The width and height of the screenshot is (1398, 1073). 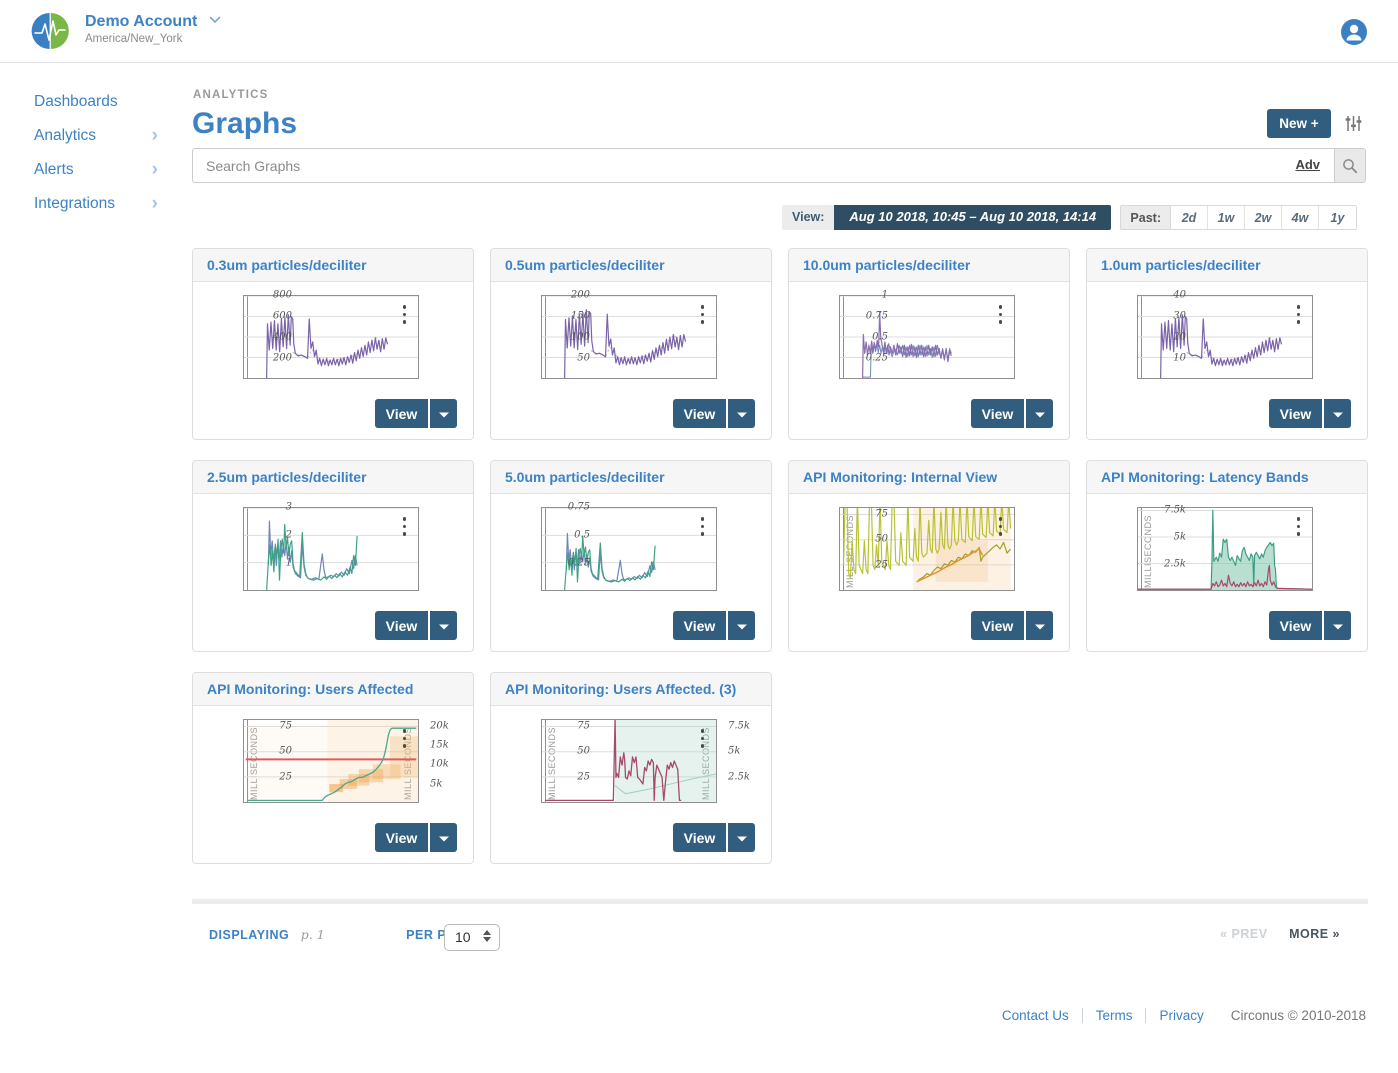 What do you see at coordinates (153, 29) in the screenshot?
I see `account-switcher: Demo Account America/New_York` at bounding box center [153, 29].